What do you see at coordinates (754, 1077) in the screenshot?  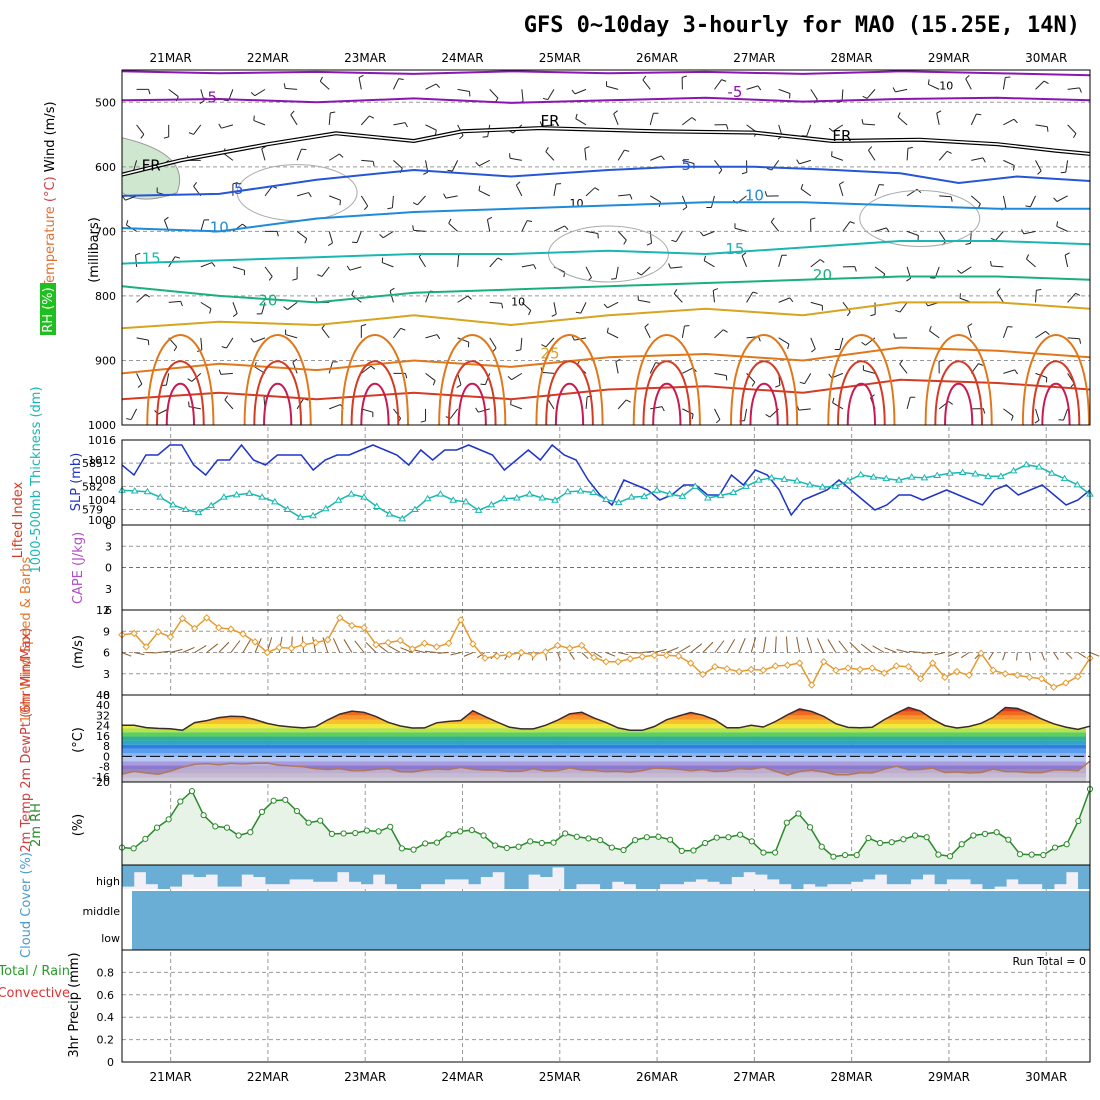 I see `date-label-bottom: 27MAR` at bounding box center [754, 1077].